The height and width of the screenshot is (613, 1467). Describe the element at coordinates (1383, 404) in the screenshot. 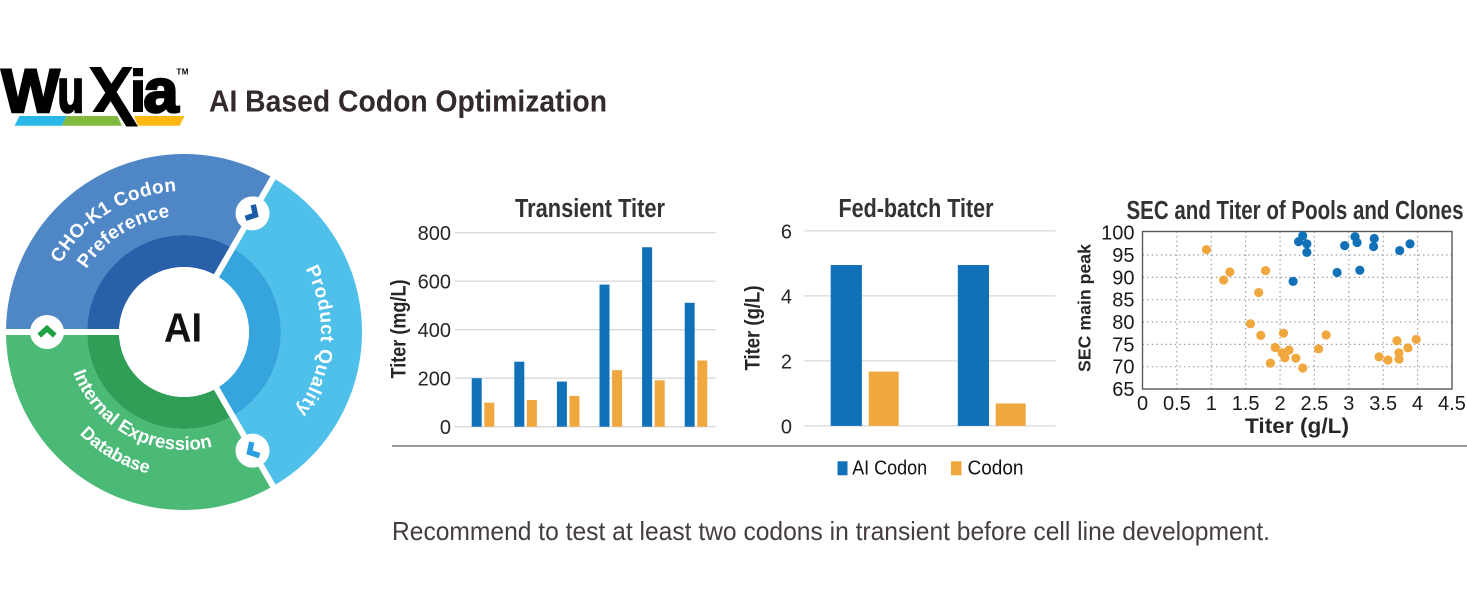

I see `svg-text: 3.5` at that location.